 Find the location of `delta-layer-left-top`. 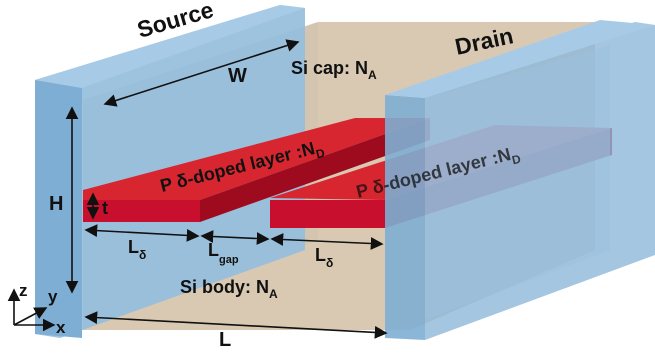

delta-layer-left-top is located at coordinates (256, 159).